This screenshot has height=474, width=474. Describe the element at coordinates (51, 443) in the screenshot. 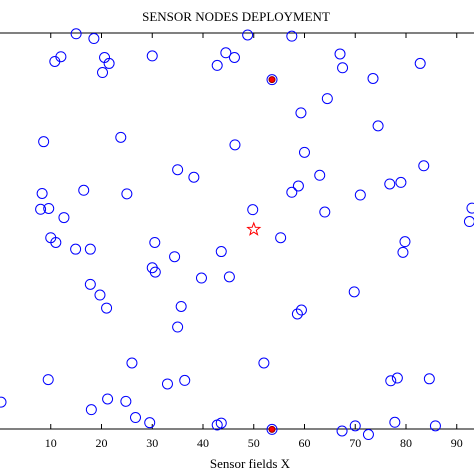

I see `x-tick-label: 10` at that location.